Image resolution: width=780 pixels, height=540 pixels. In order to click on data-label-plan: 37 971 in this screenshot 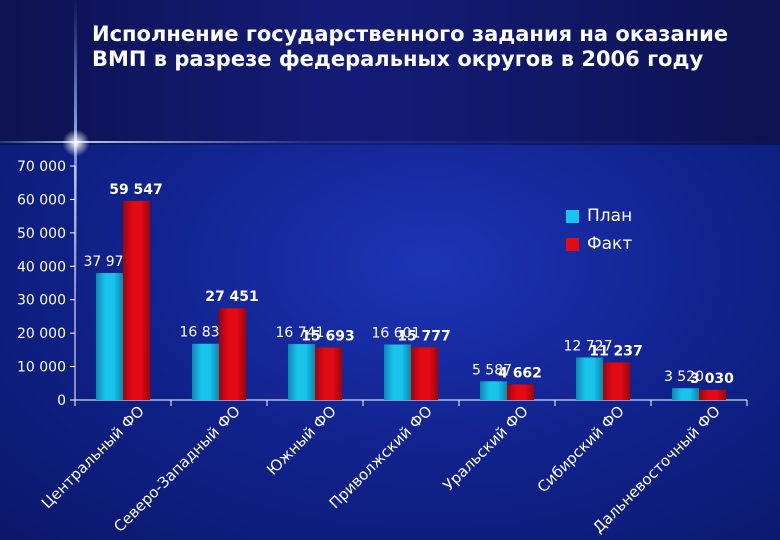, I will do `click(108, 262)`.